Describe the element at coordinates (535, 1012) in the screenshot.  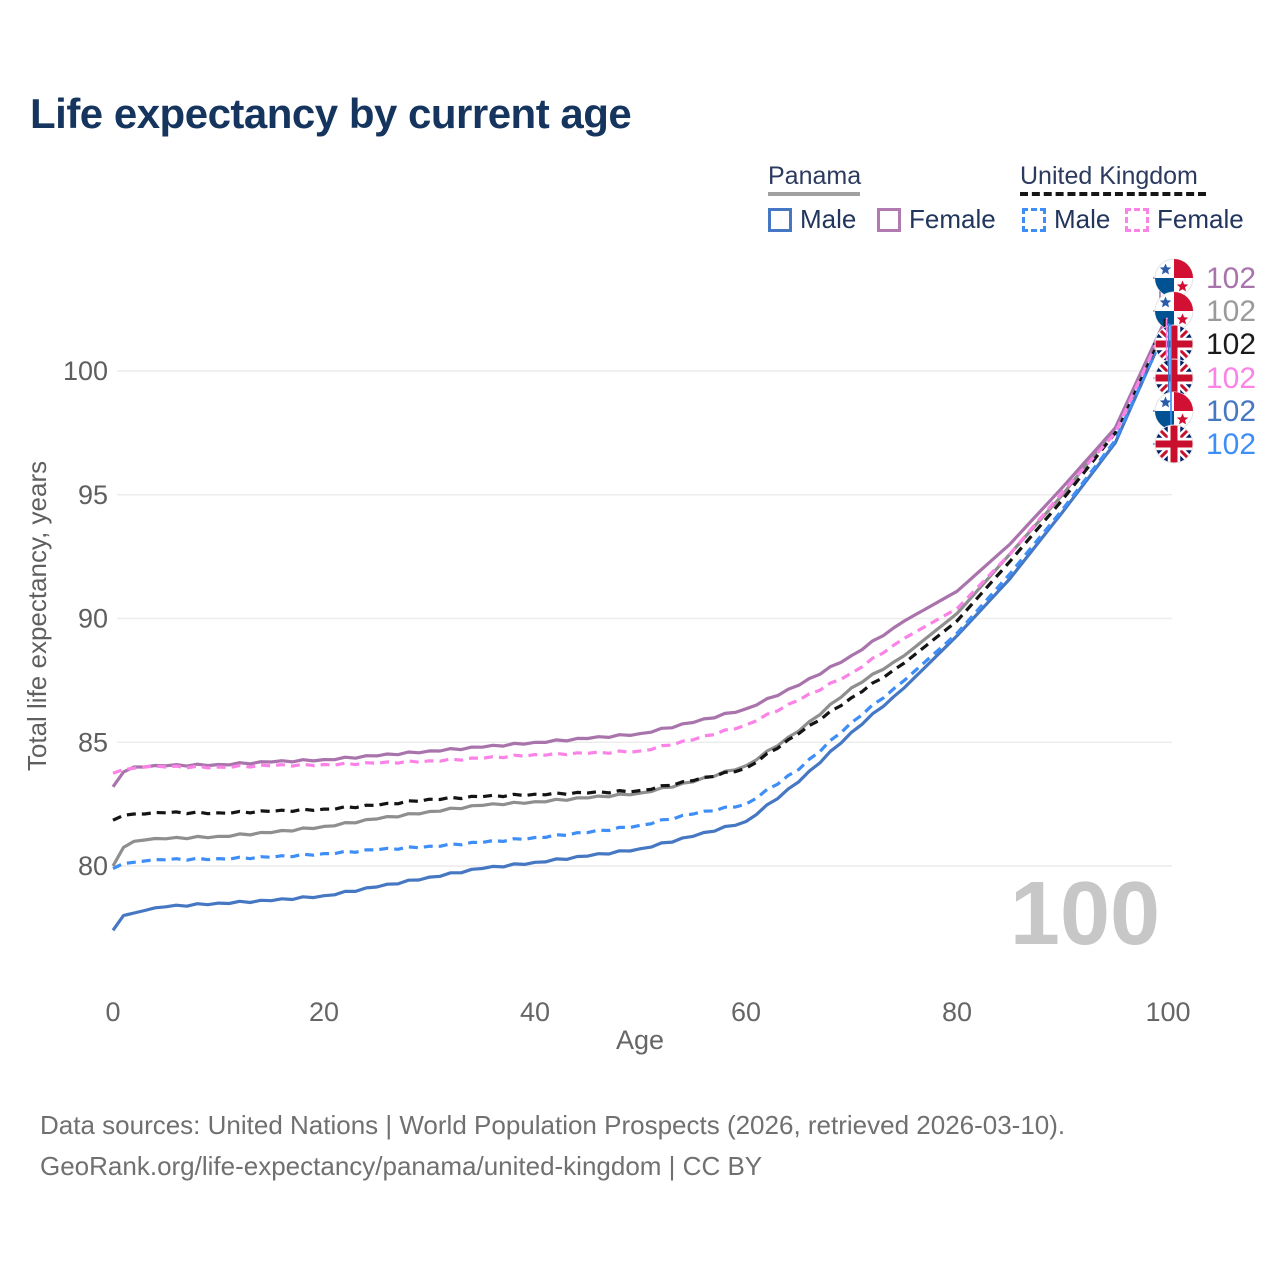
I see `x-tick-label: 40` at that location.